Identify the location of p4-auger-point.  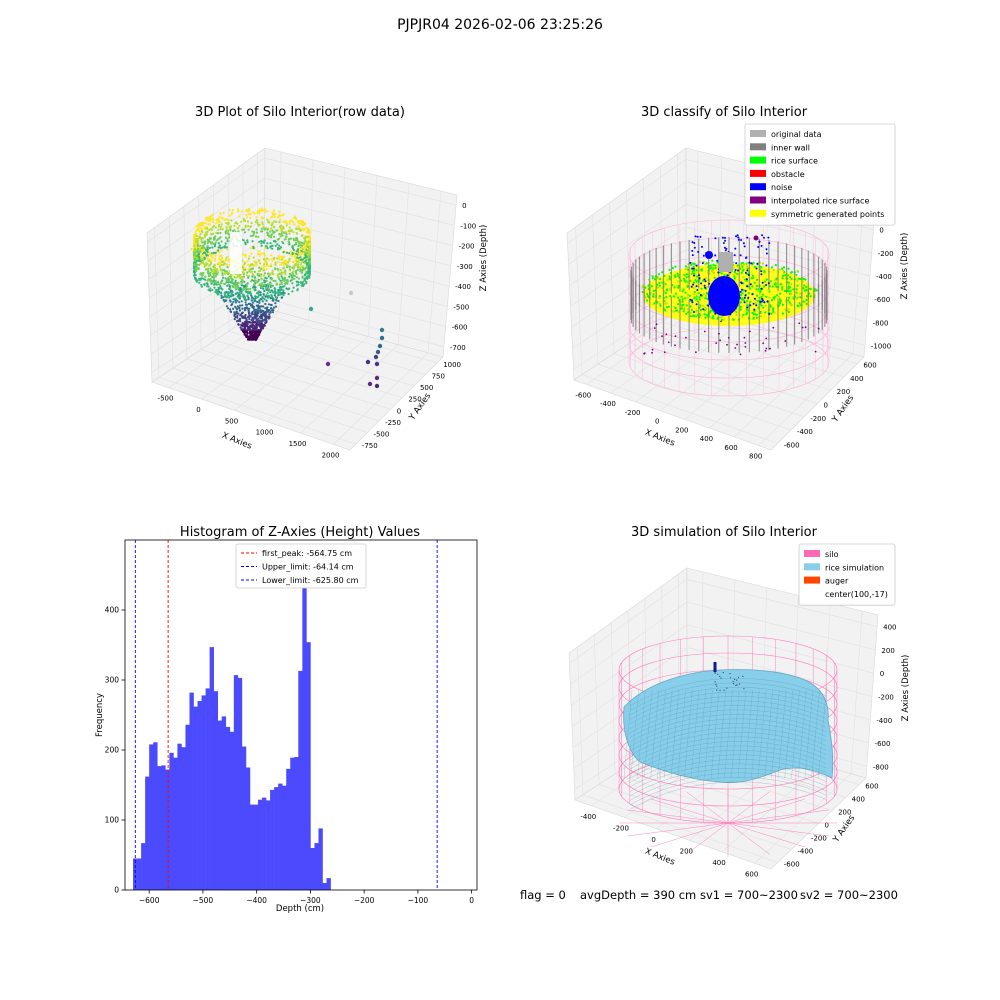
(735, 679).